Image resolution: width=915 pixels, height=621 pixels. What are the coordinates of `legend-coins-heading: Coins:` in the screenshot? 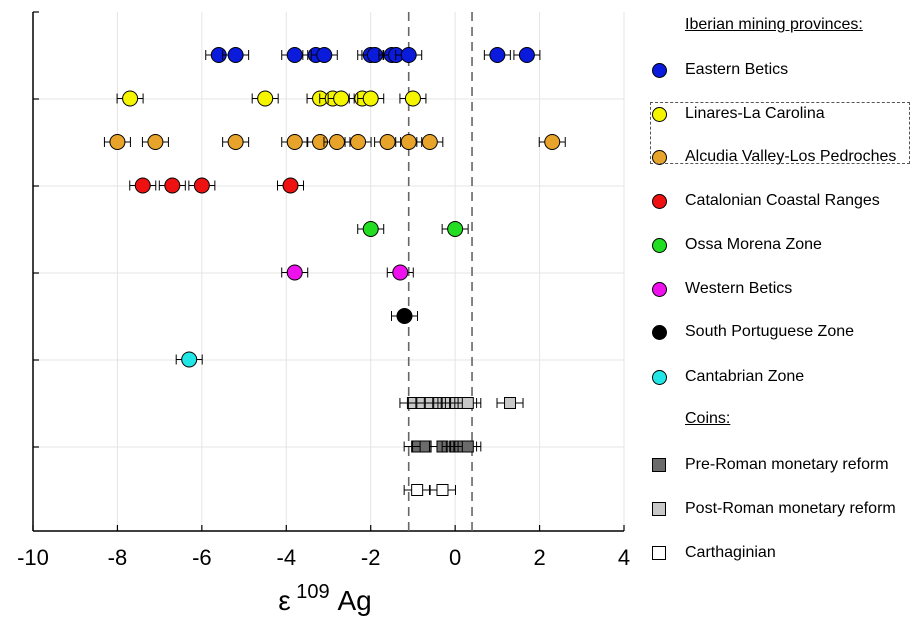 It's located at (708, 418).